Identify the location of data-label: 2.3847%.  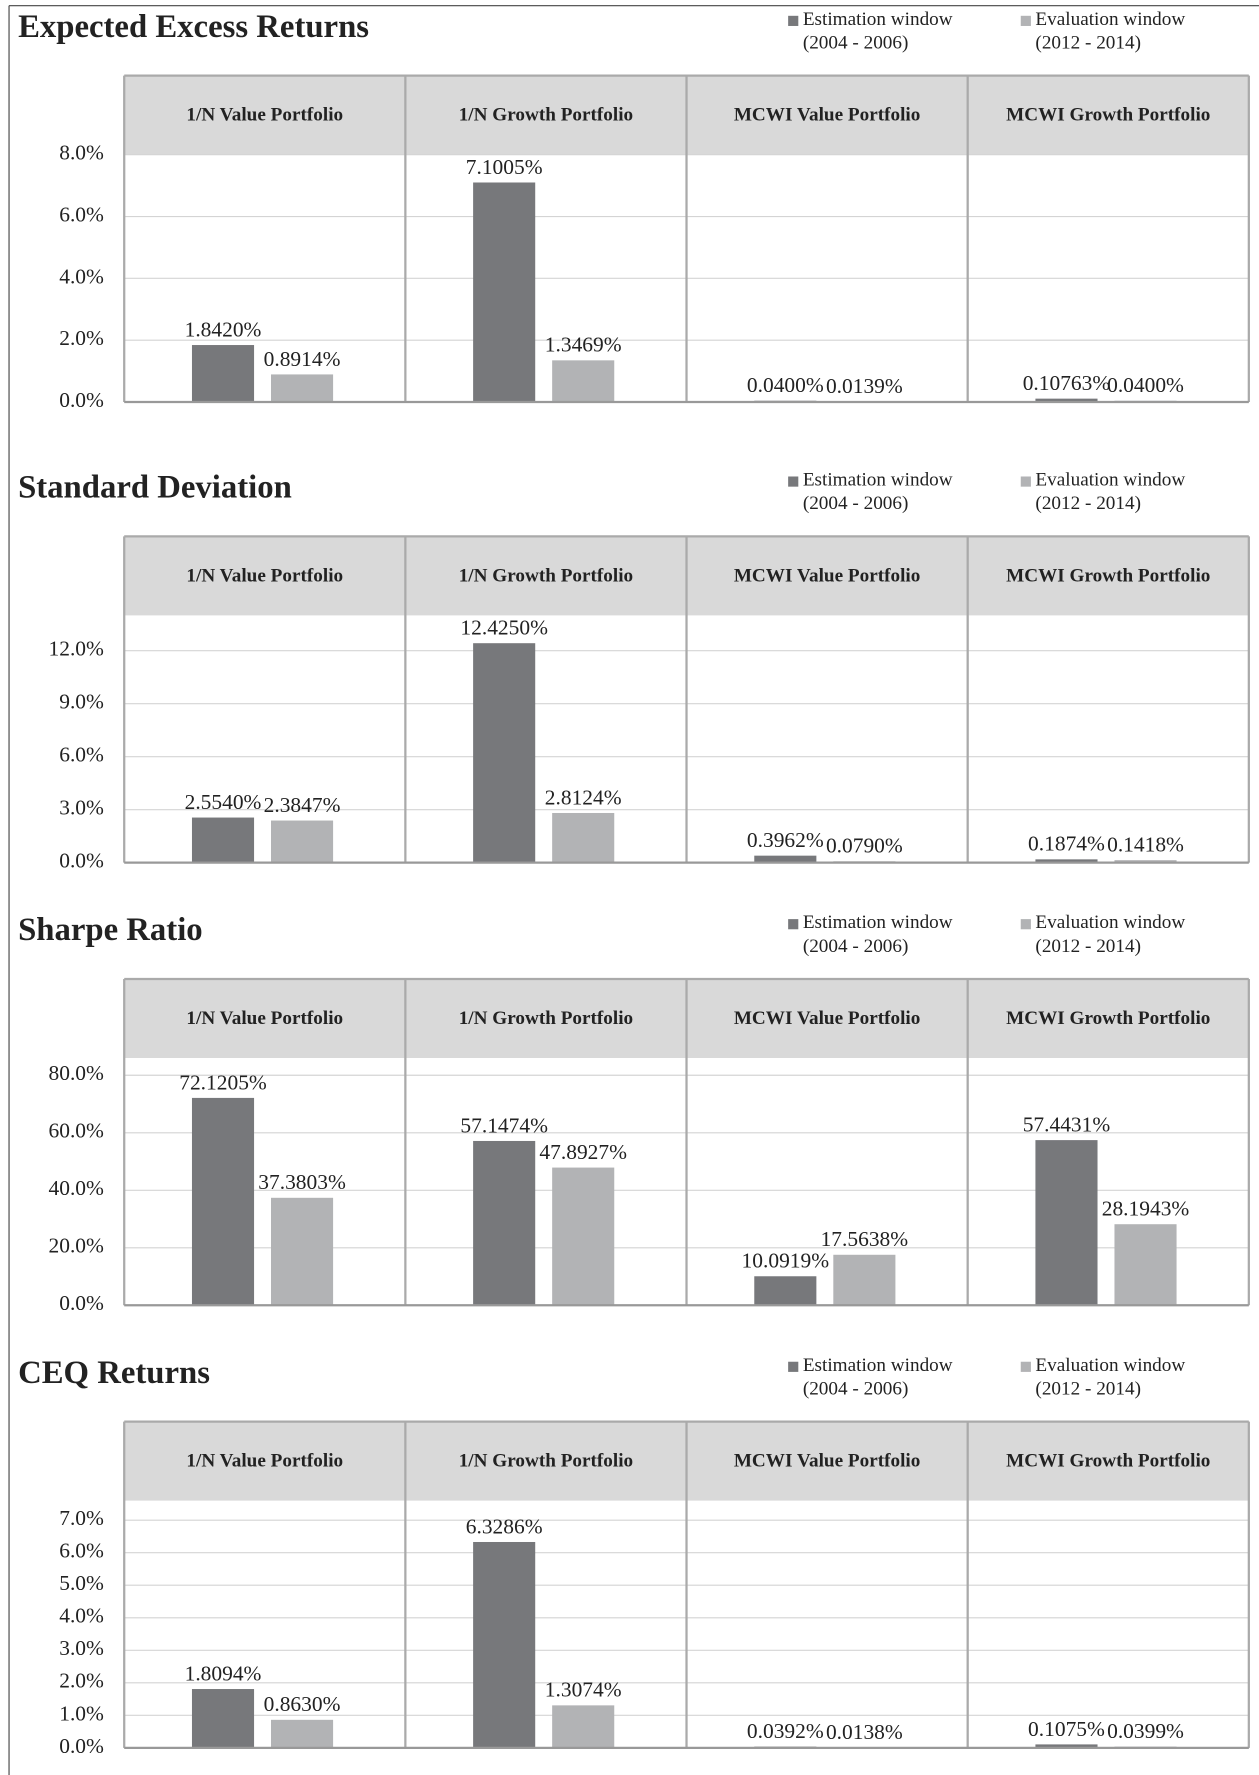
(302, 805).